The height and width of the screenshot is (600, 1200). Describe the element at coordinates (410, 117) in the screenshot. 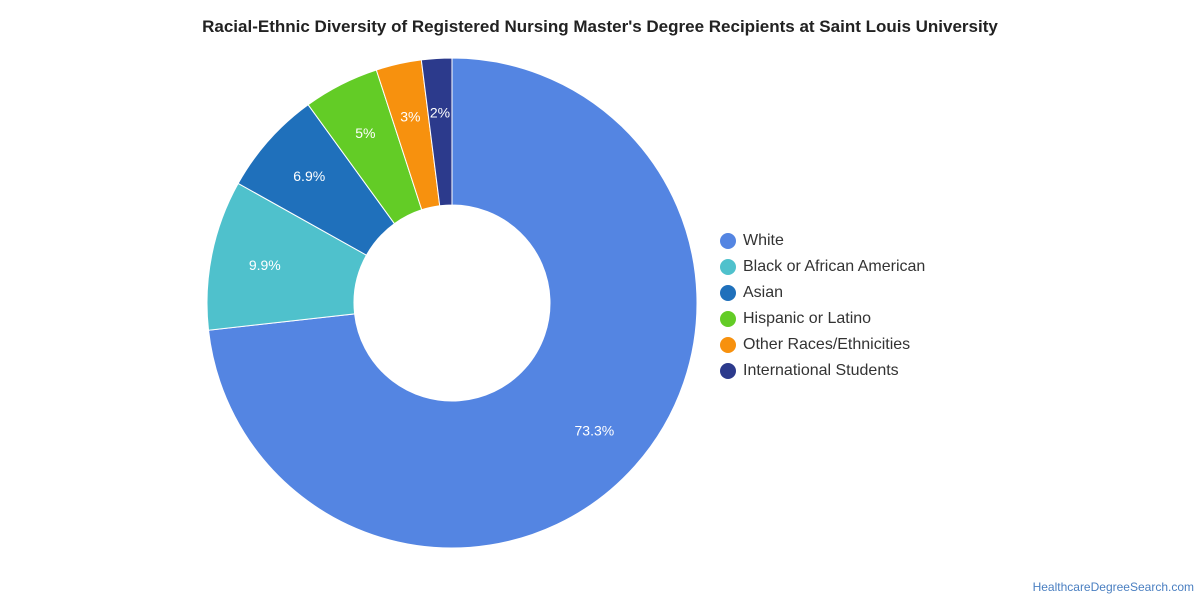

I see `slice-label-4: 3%` at that location.